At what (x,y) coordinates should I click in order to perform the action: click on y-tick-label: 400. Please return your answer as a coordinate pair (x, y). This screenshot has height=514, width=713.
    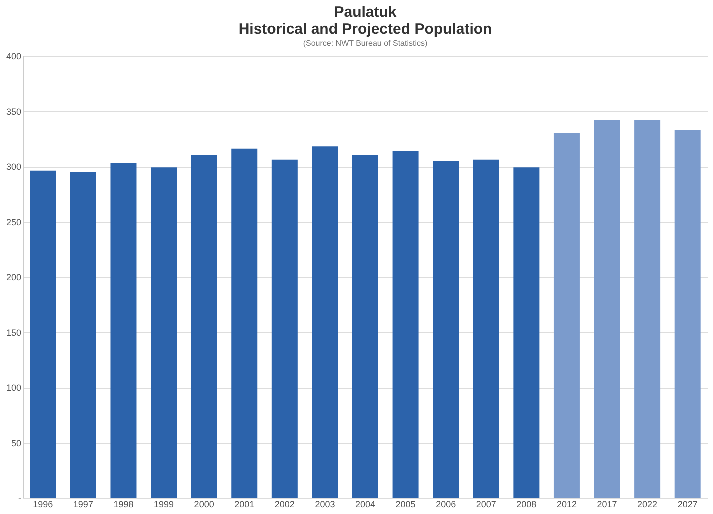
    Looking at the image, I should click on (14, 57).